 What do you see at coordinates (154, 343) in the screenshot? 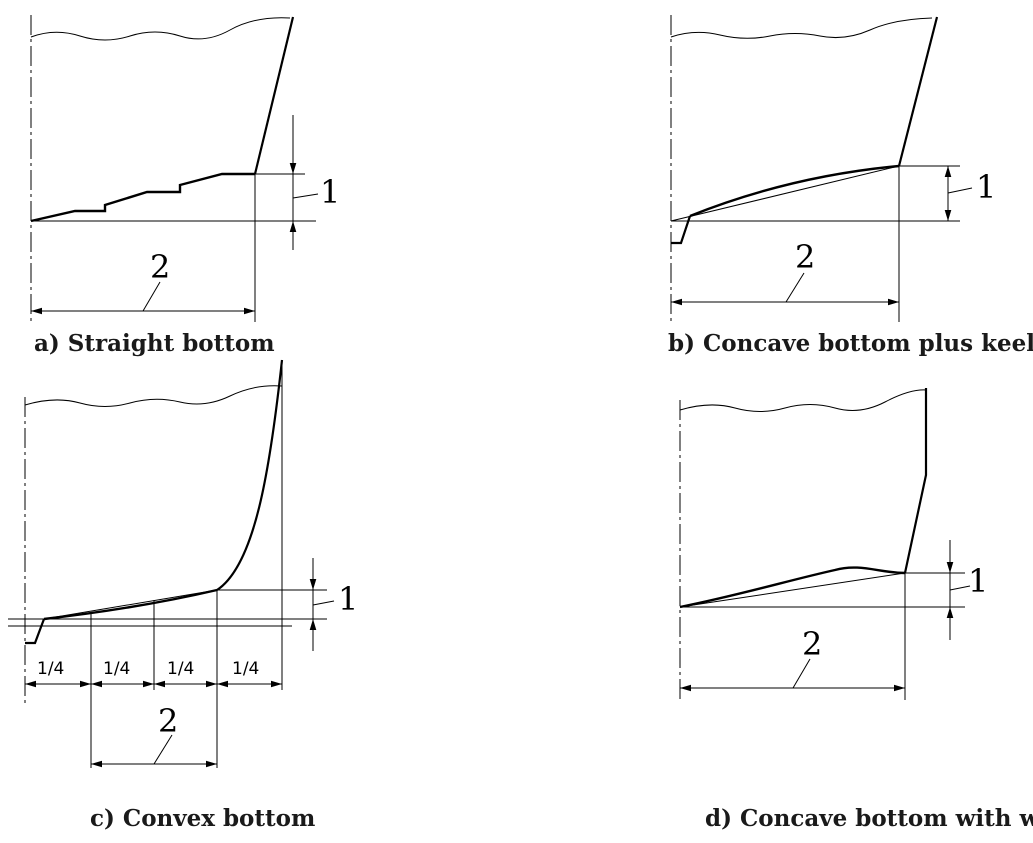
I see `panel-a-caption: a) Straight bottom` at bounding box center [154, 343].